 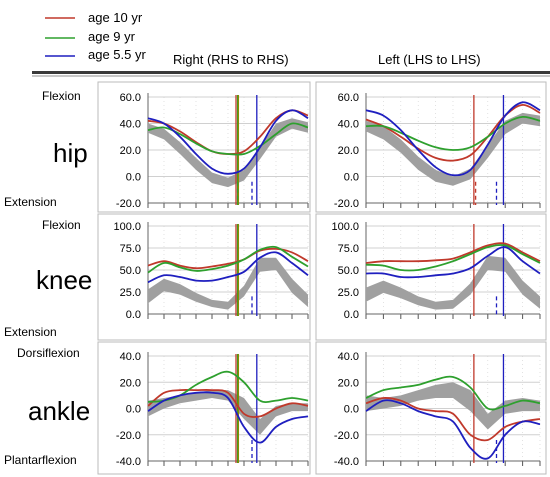 What do you see at coordinates (453, 282) in the screenshot?
I see `normal-band-knee-left` at bounding box center [453, 282].